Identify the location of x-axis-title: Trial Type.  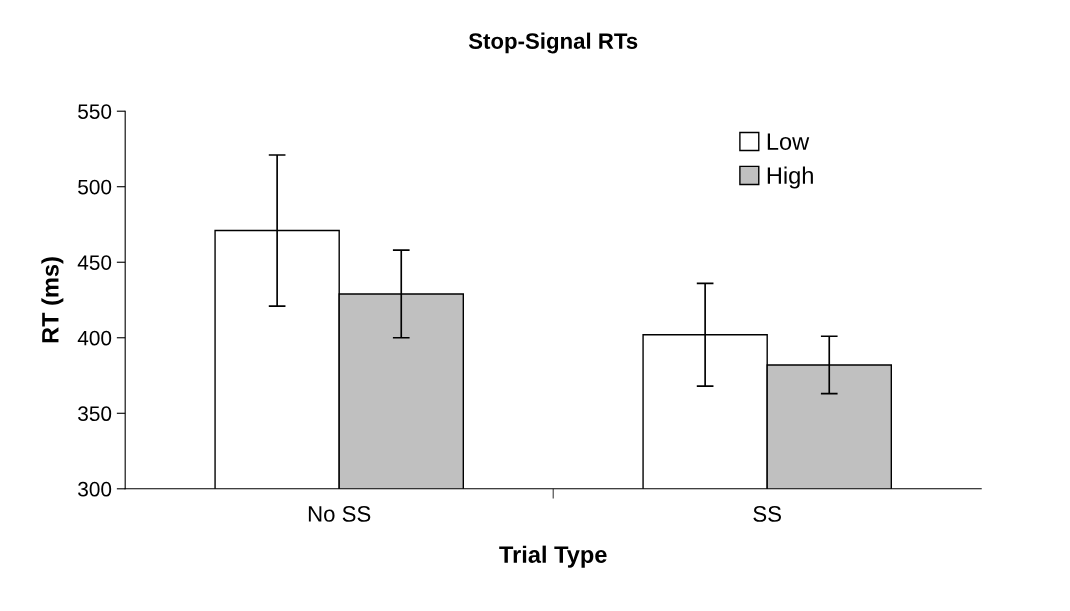
(553, 556).